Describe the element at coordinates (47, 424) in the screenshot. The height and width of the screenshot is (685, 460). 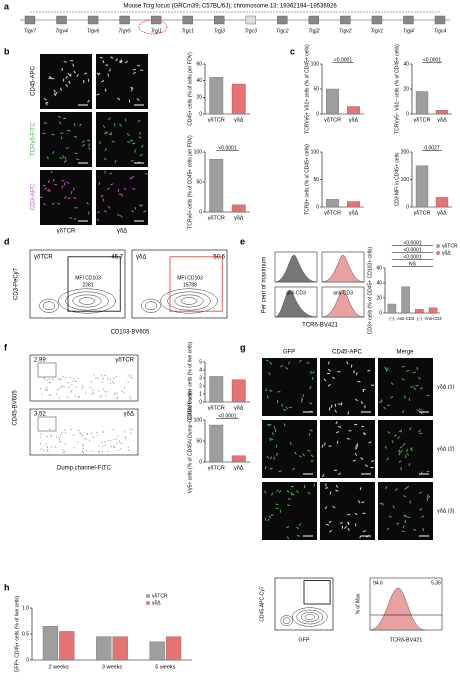
I see `gate` at that location.